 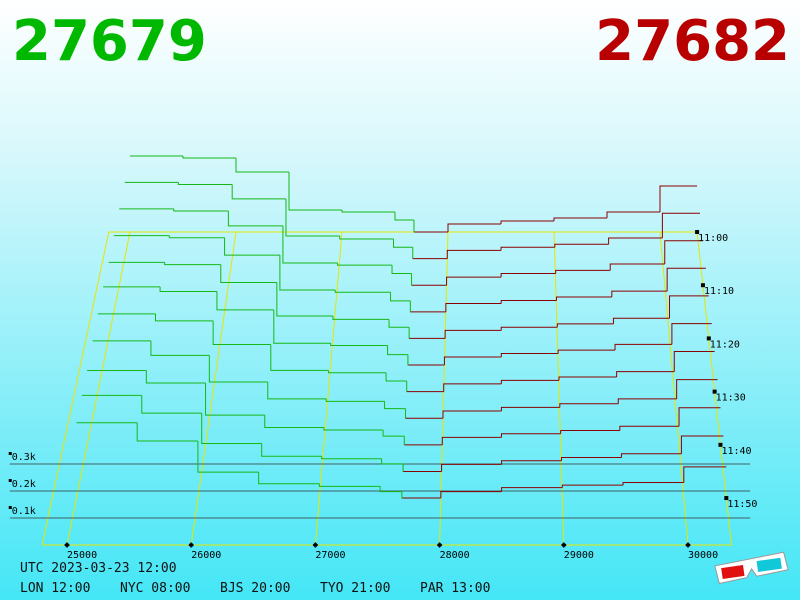 I want to click on x-tick-label: 27000, so click(x=330, y=555).